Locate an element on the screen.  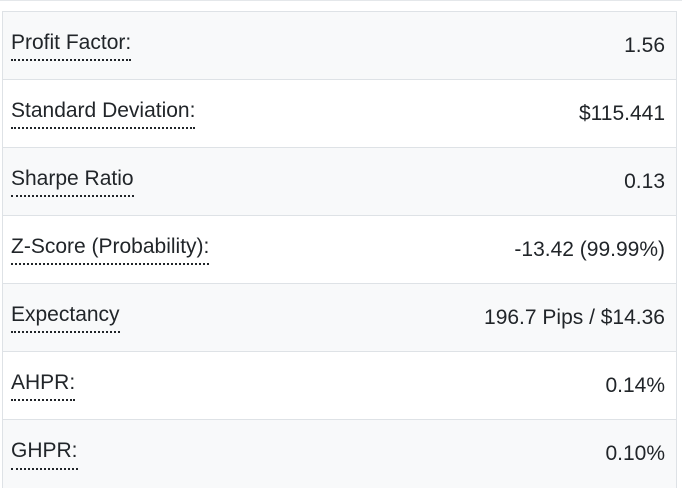
stat-label: Profit Factor: is located at coordinates (71, 46).